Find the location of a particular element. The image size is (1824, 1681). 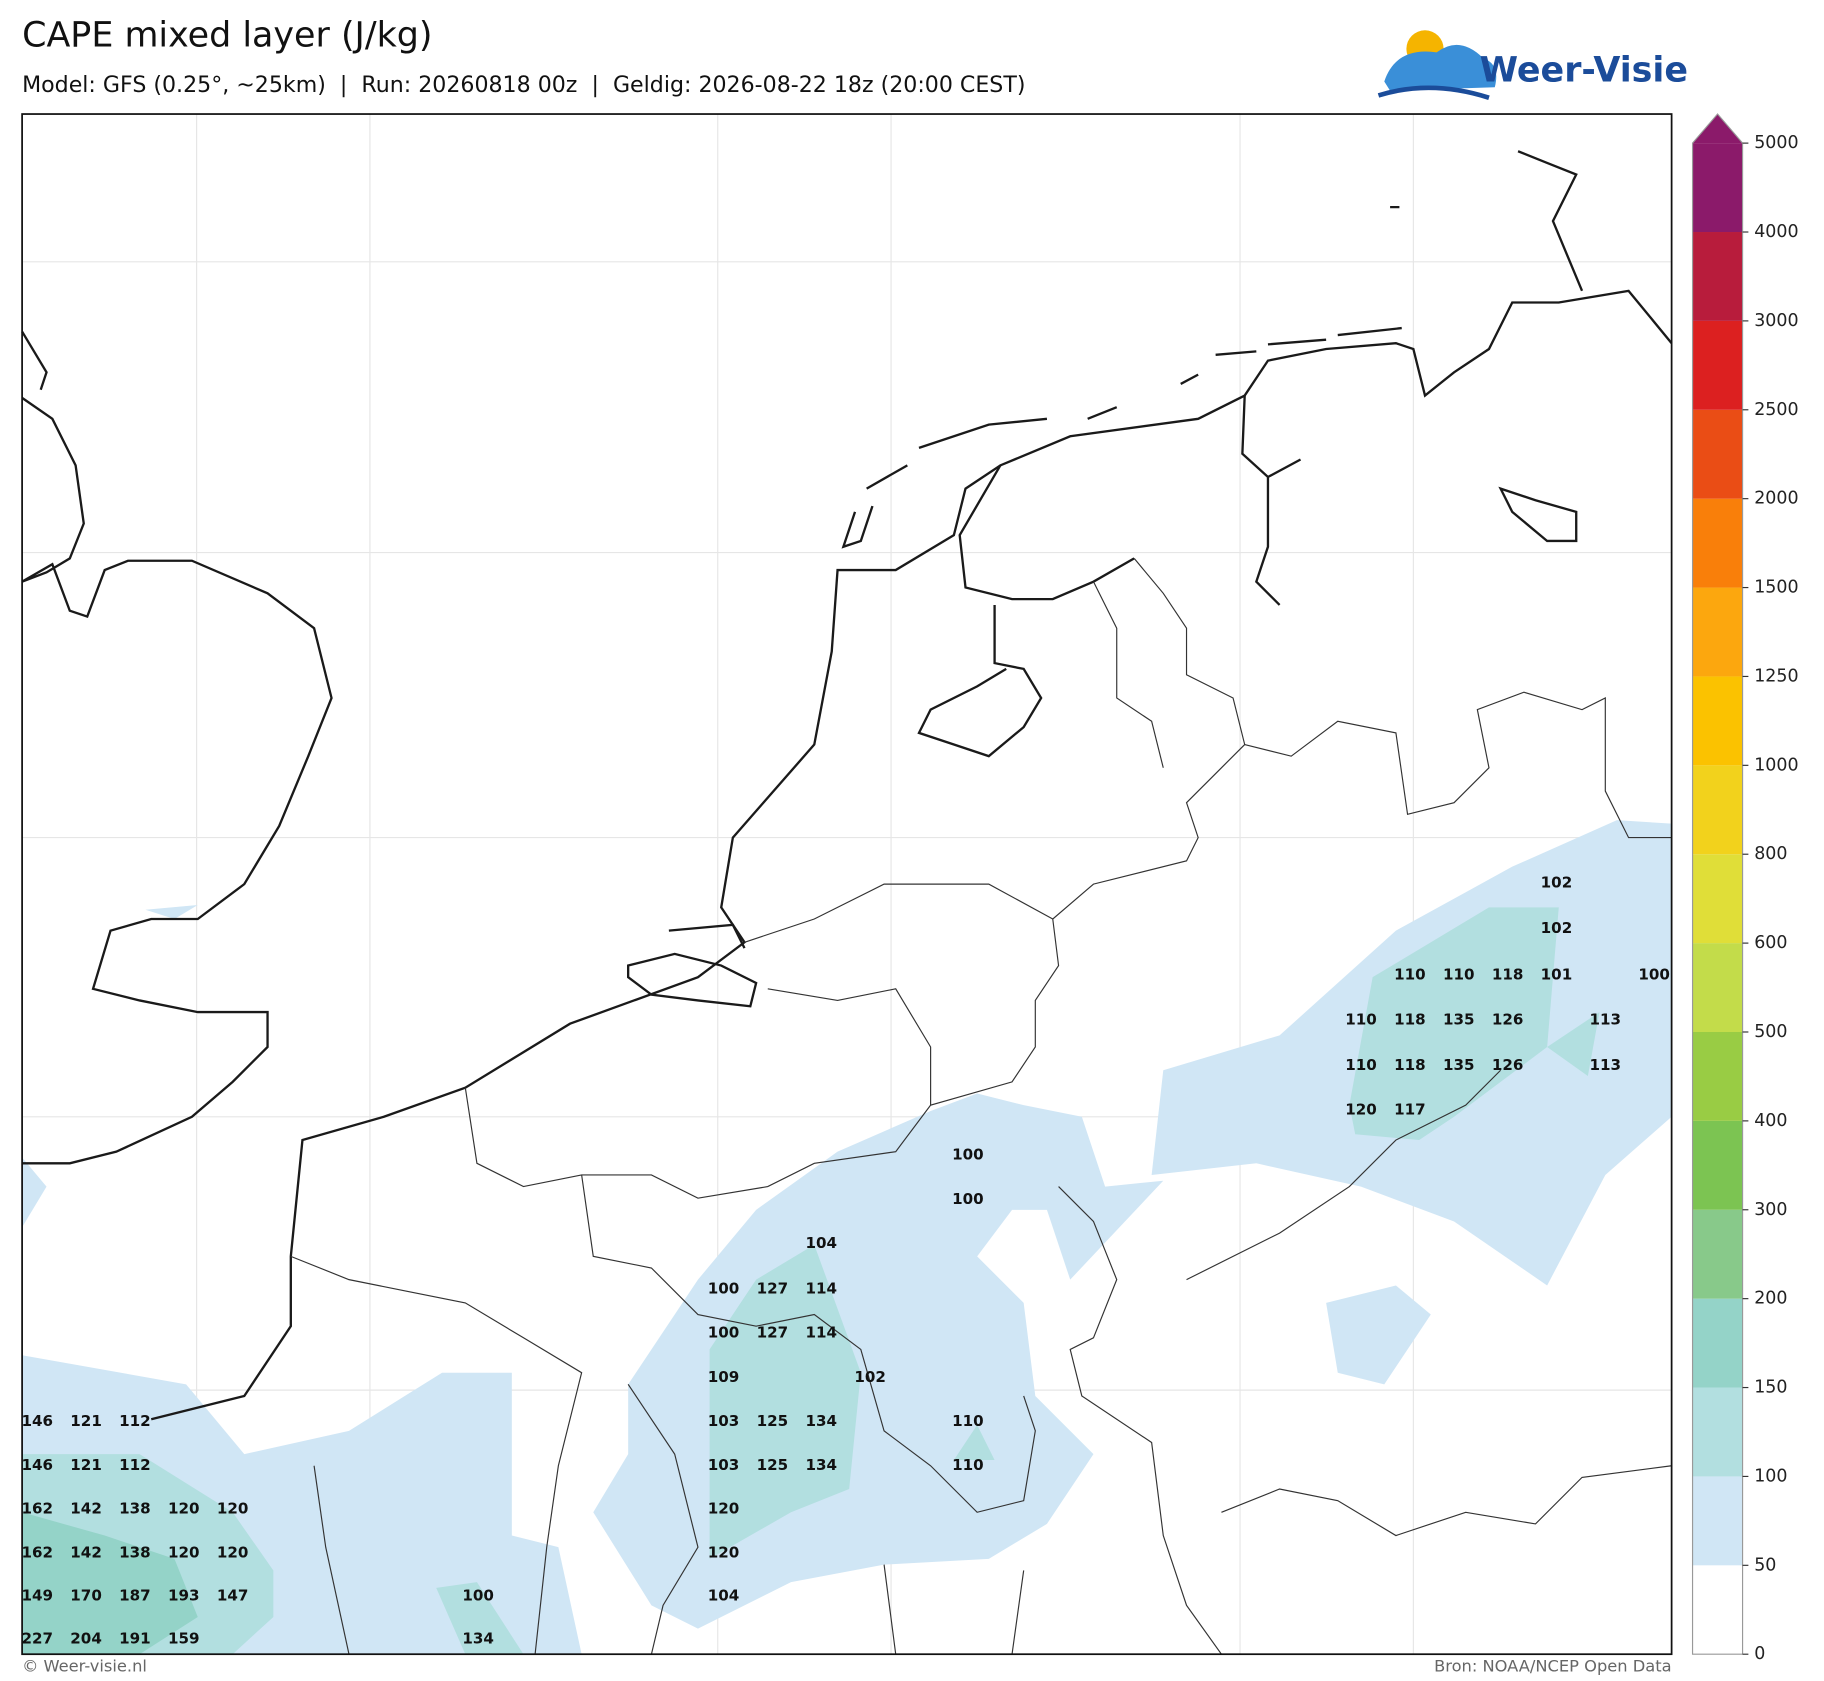

value-label: 147 is located at coordinates (233, 1596).